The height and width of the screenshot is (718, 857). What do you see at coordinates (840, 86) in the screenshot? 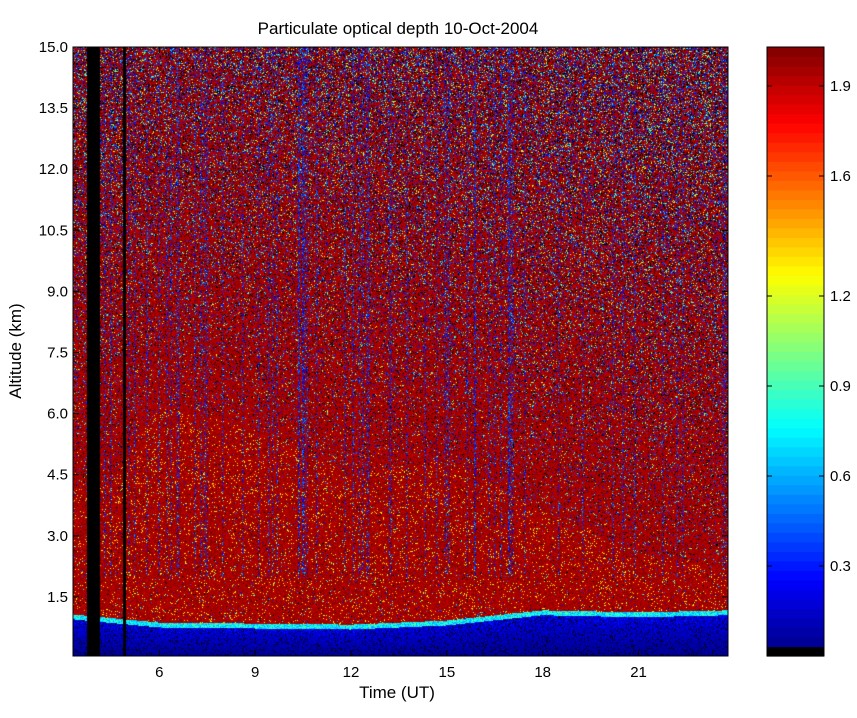
I see `colorbar-tick-label: 1.9` at bounding box center [840, 86].